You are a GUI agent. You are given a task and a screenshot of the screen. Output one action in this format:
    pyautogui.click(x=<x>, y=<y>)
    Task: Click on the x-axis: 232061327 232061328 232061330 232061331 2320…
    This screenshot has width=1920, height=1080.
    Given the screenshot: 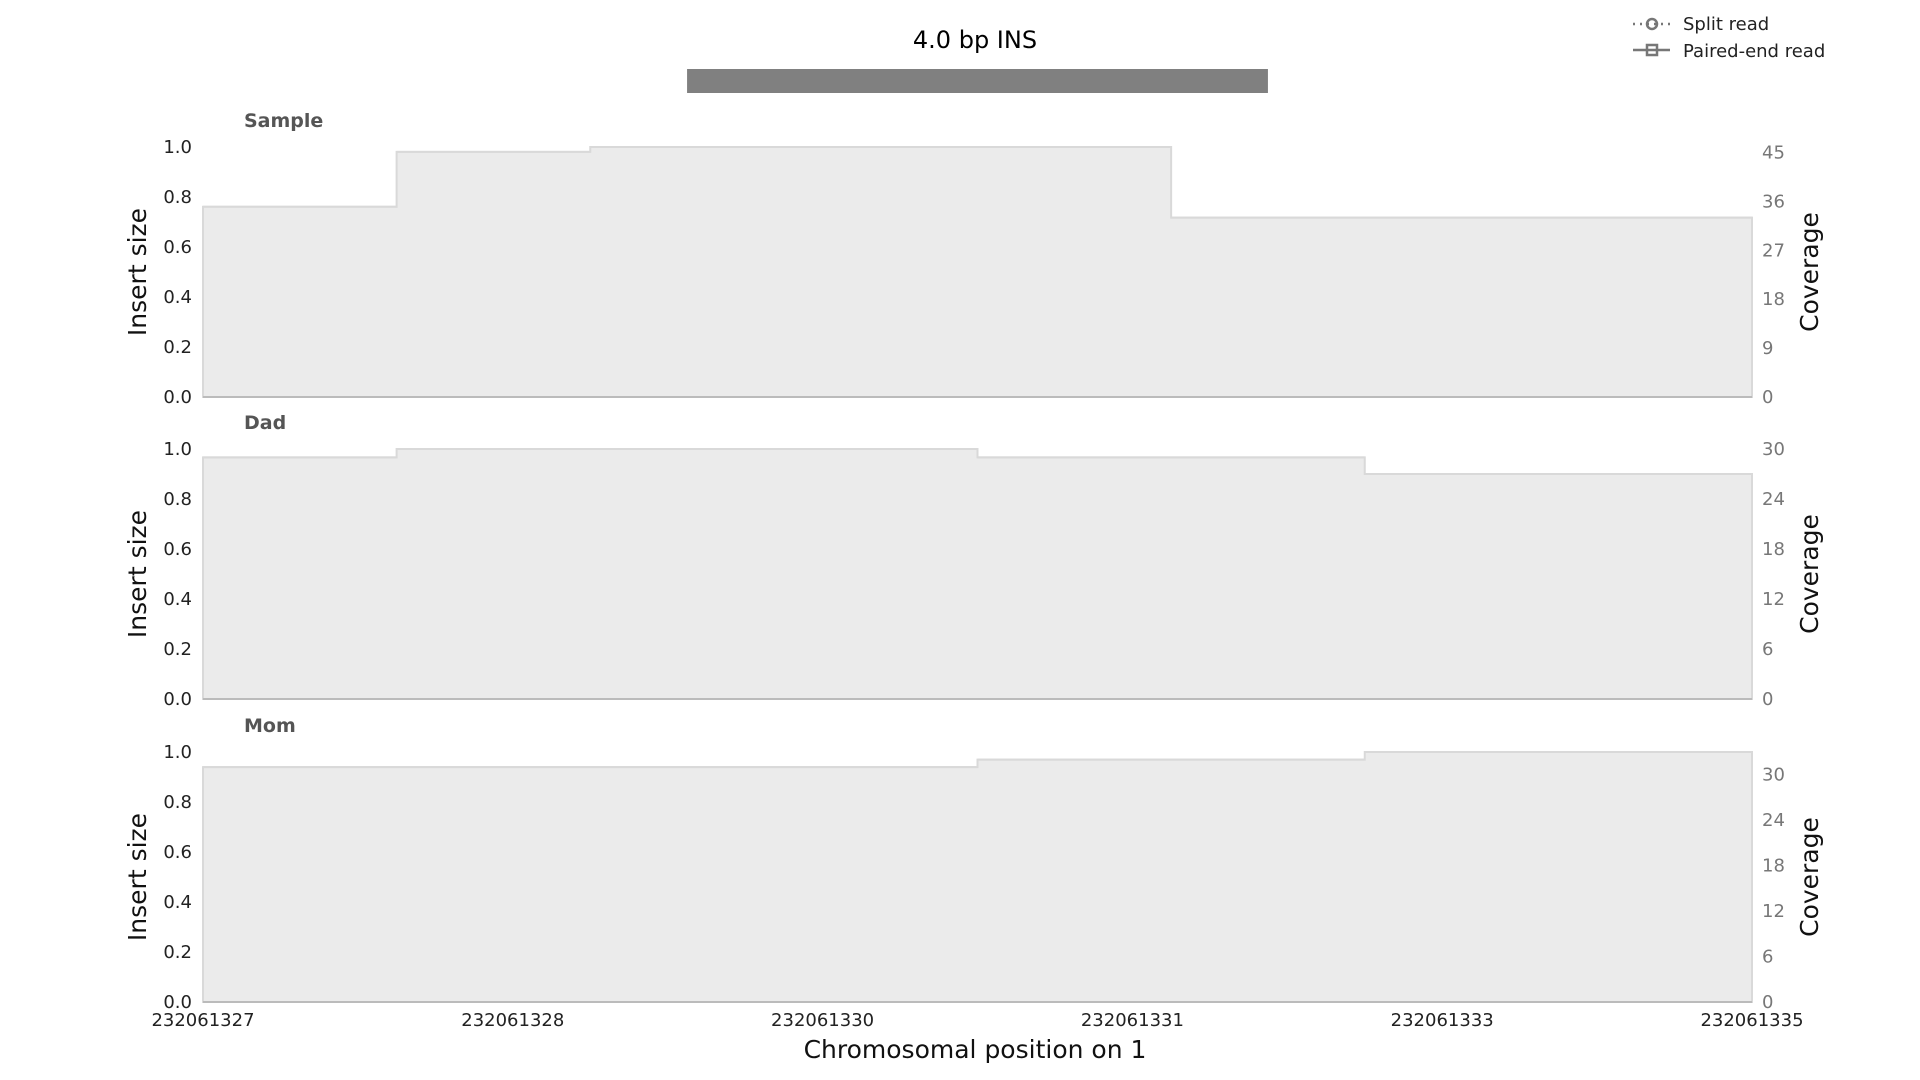 What is the action you would take?
    pyautogui.click(x=977, y=1020)
    